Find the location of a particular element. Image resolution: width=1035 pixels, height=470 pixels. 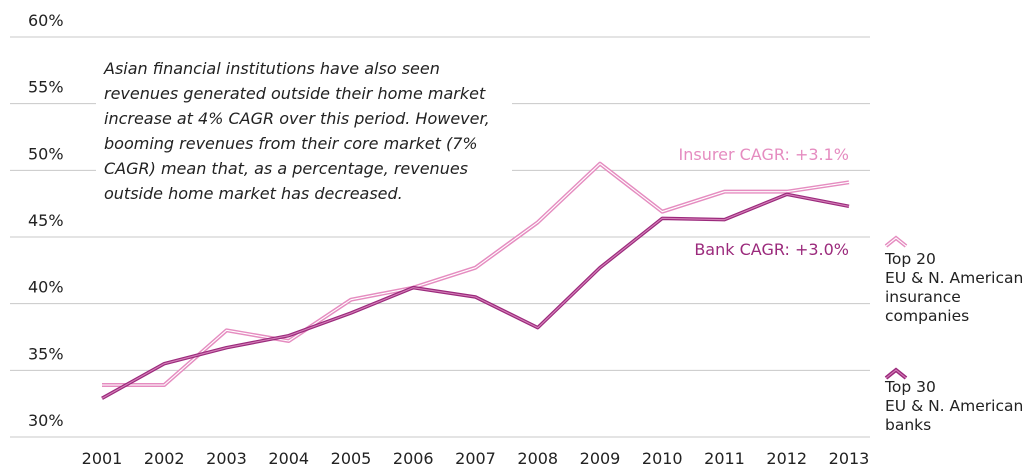

x-tick-label: 2008 is located at coordinates (537, 458).